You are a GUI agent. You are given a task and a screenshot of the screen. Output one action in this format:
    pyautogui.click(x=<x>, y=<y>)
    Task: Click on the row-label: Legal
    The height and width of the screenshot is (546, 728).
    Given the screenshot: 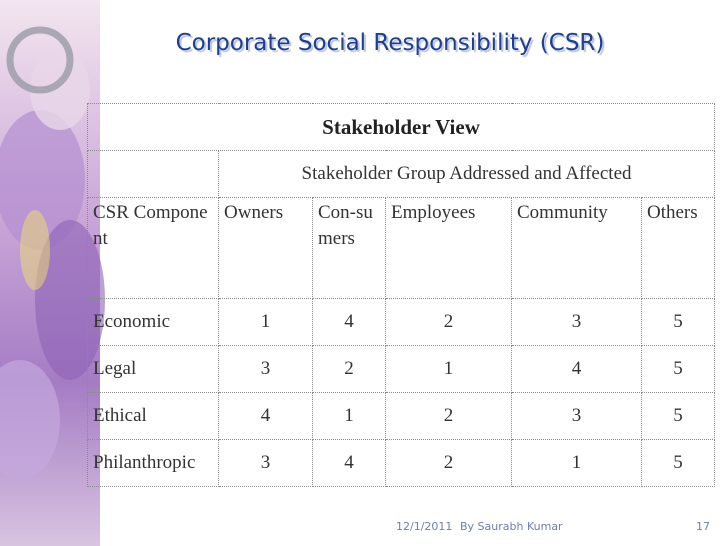 What is the action you would take?
    pyautogui.click(x=153, y=369)
    